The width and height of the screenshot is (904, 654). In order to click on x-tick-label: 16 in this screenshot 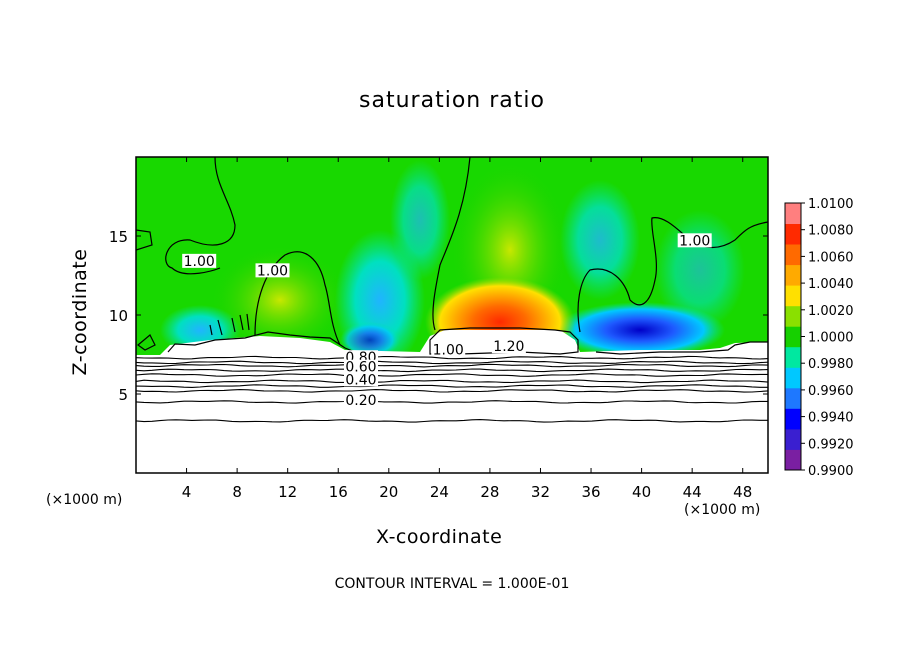, I will do `click(338, 492)`.